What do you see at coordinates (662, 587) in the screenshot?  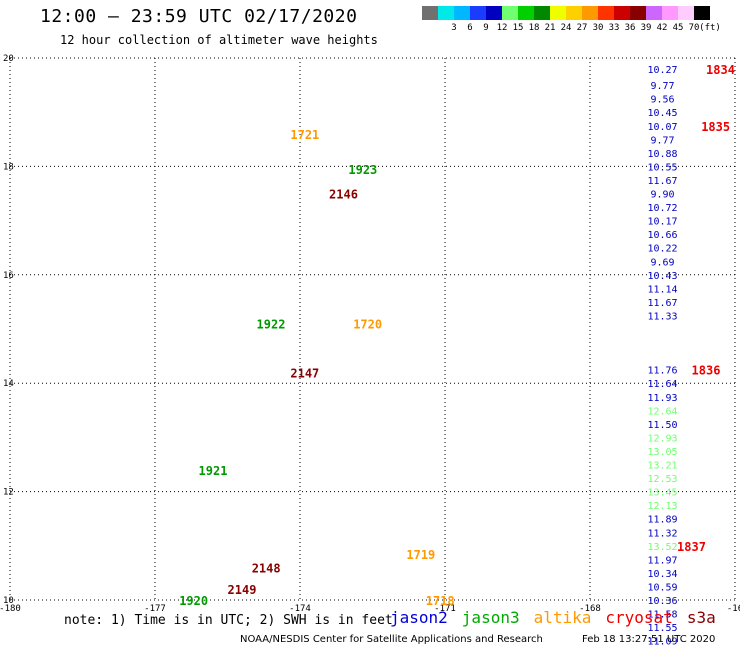 I see `wave-height-value: 10.59` at bounding box center [662, 587].